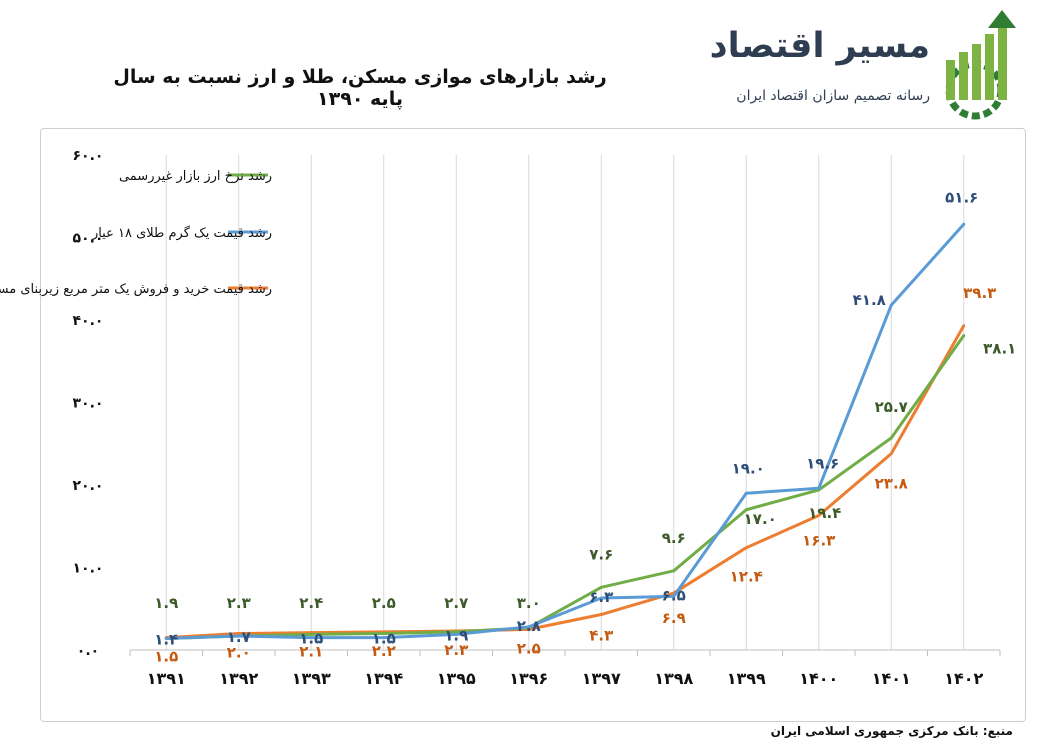  What do you see at coordinates (88, 404) in the screenshot?
I see `y-tick-label: ۳۰.۰` at bounding box center [88, 404].